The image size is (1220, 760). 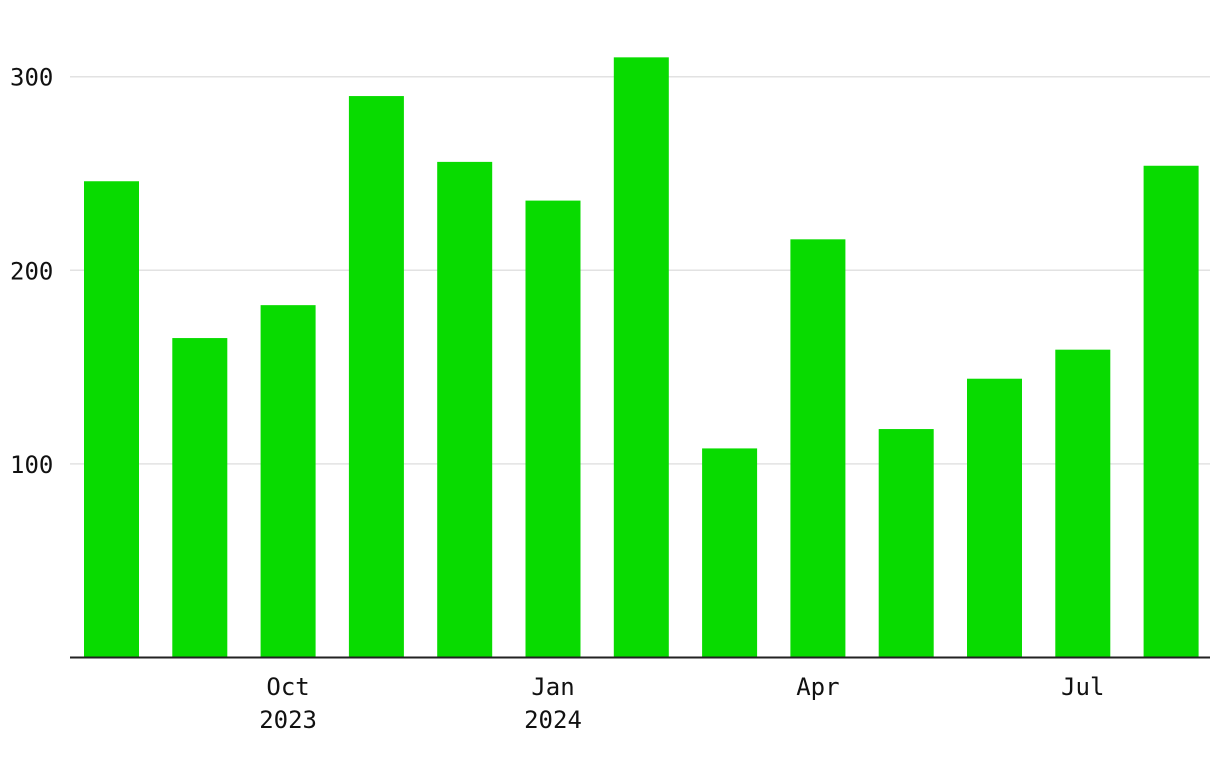 I want to click on y-tick-label-100: 100, so click(x=31, y=465).